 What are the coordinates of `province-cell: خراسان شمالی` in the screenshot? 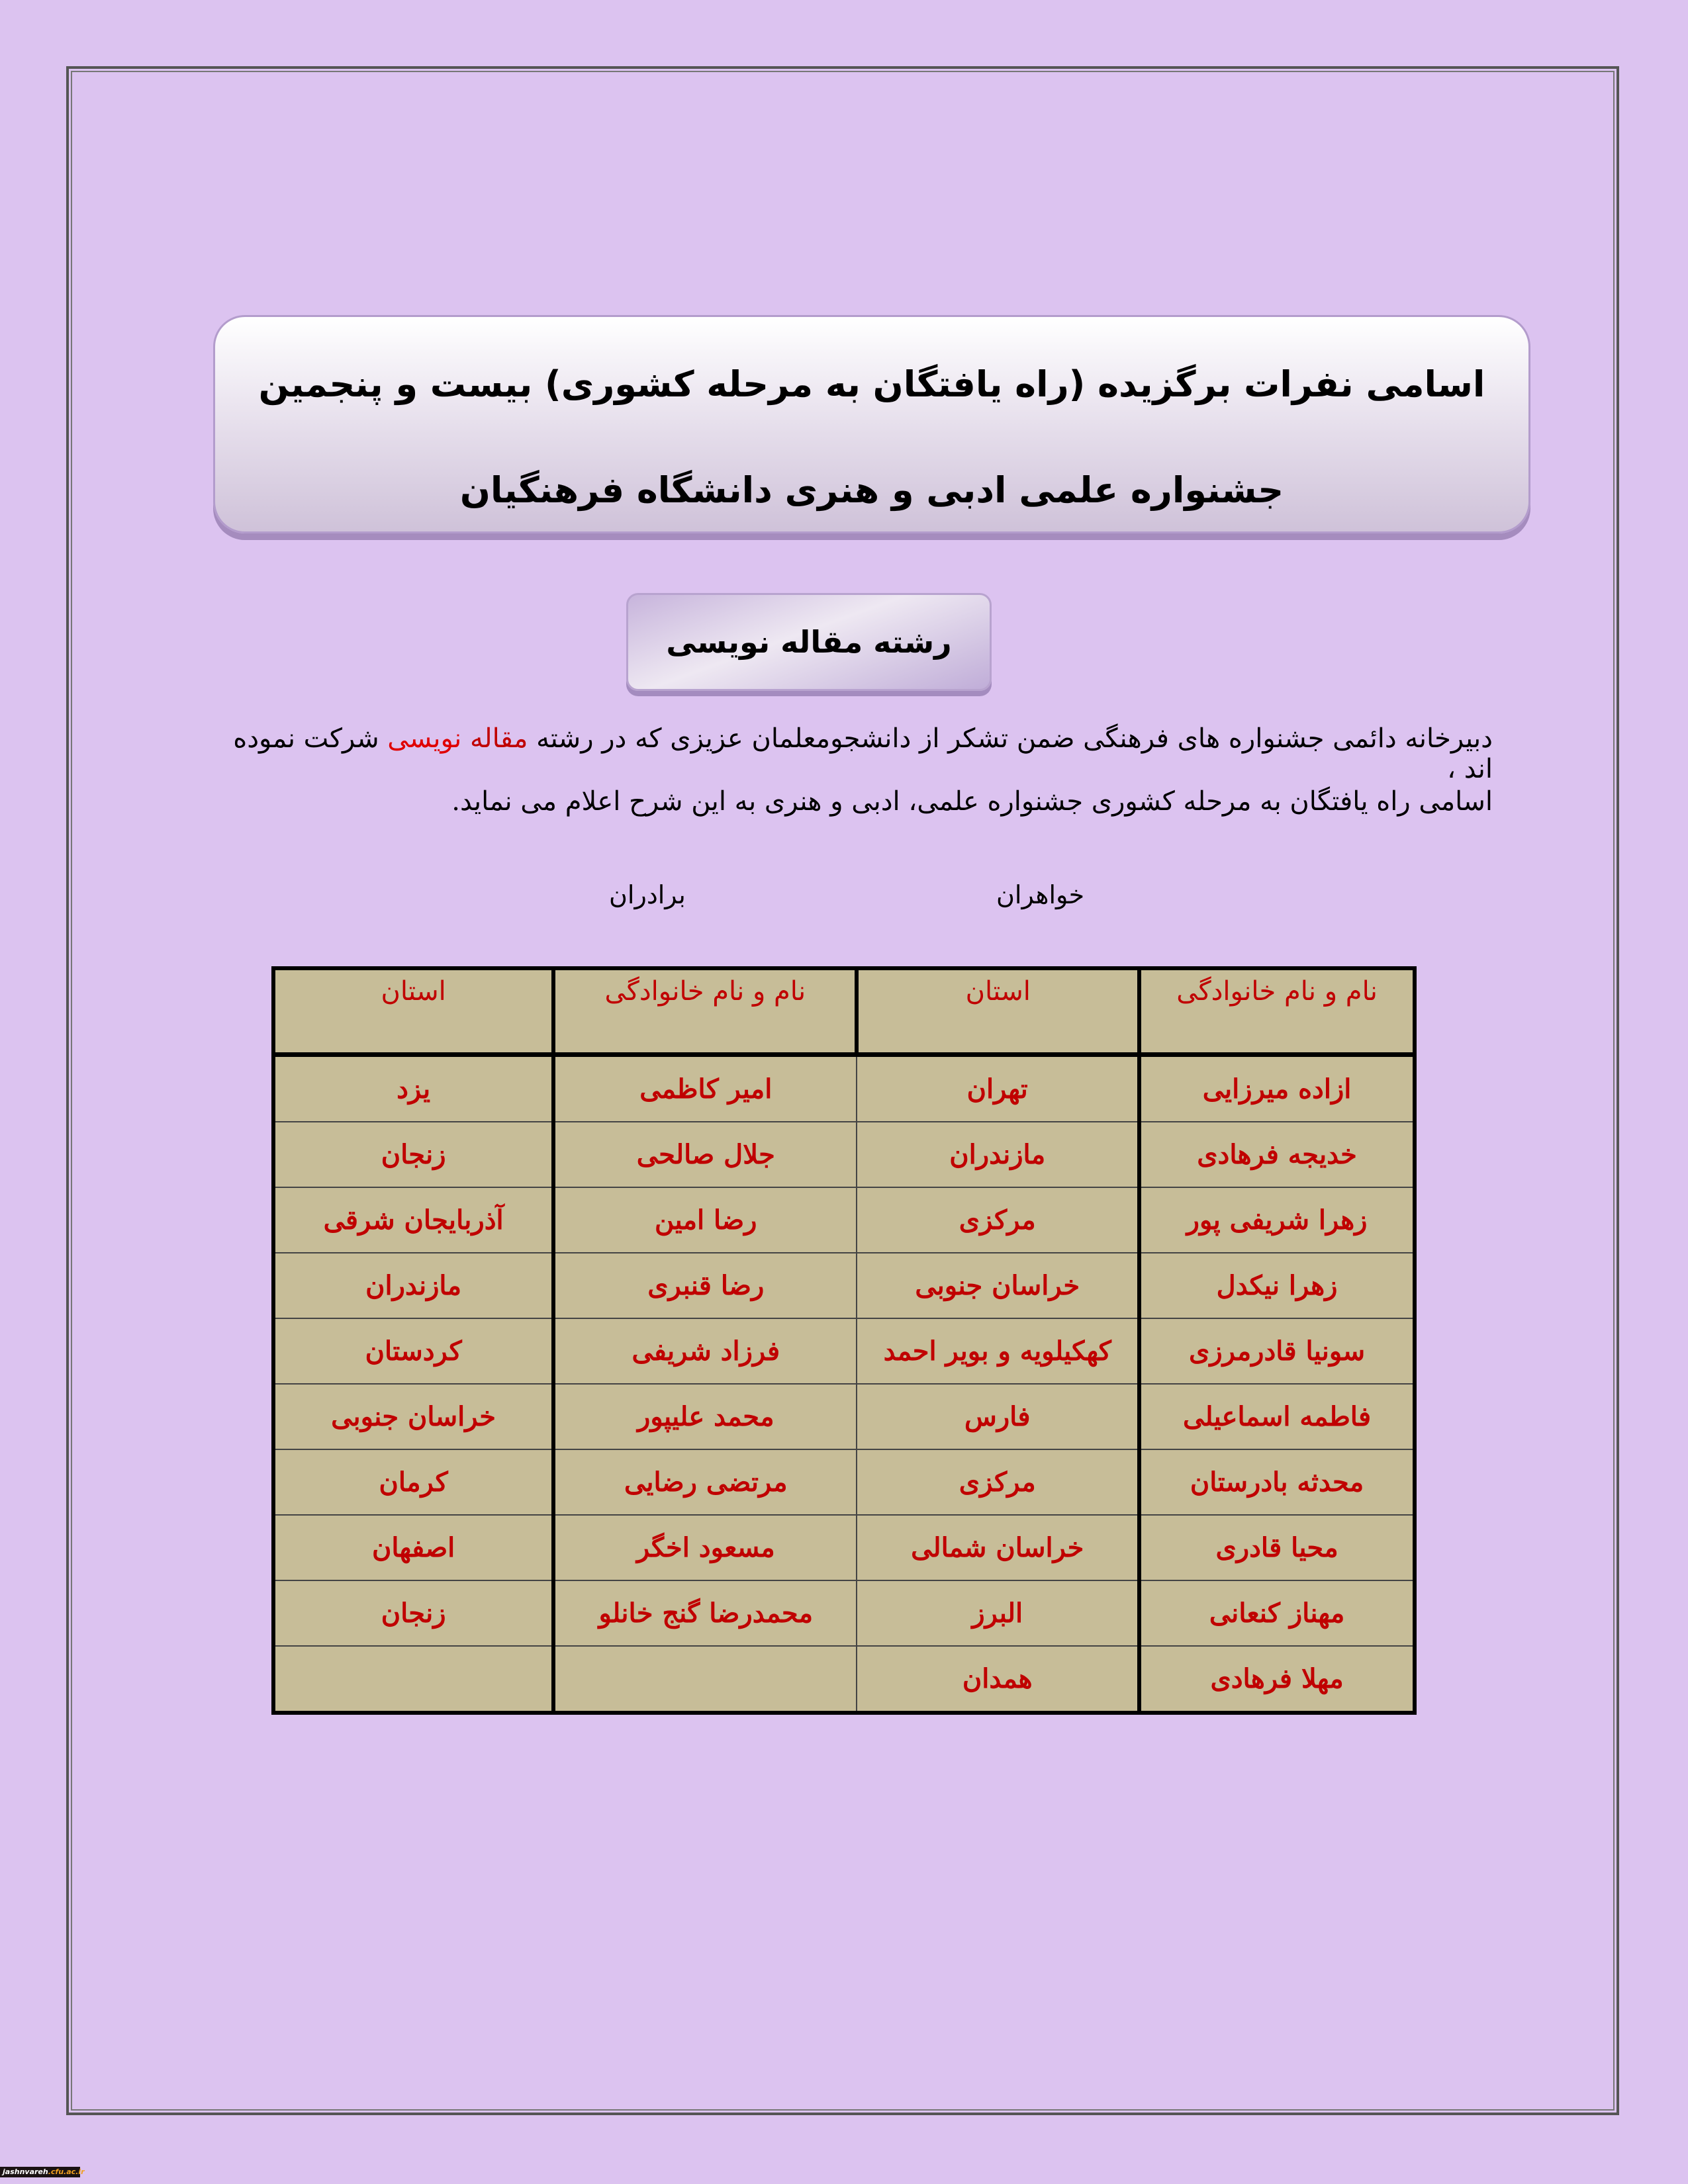 It's located at (998, 1547).